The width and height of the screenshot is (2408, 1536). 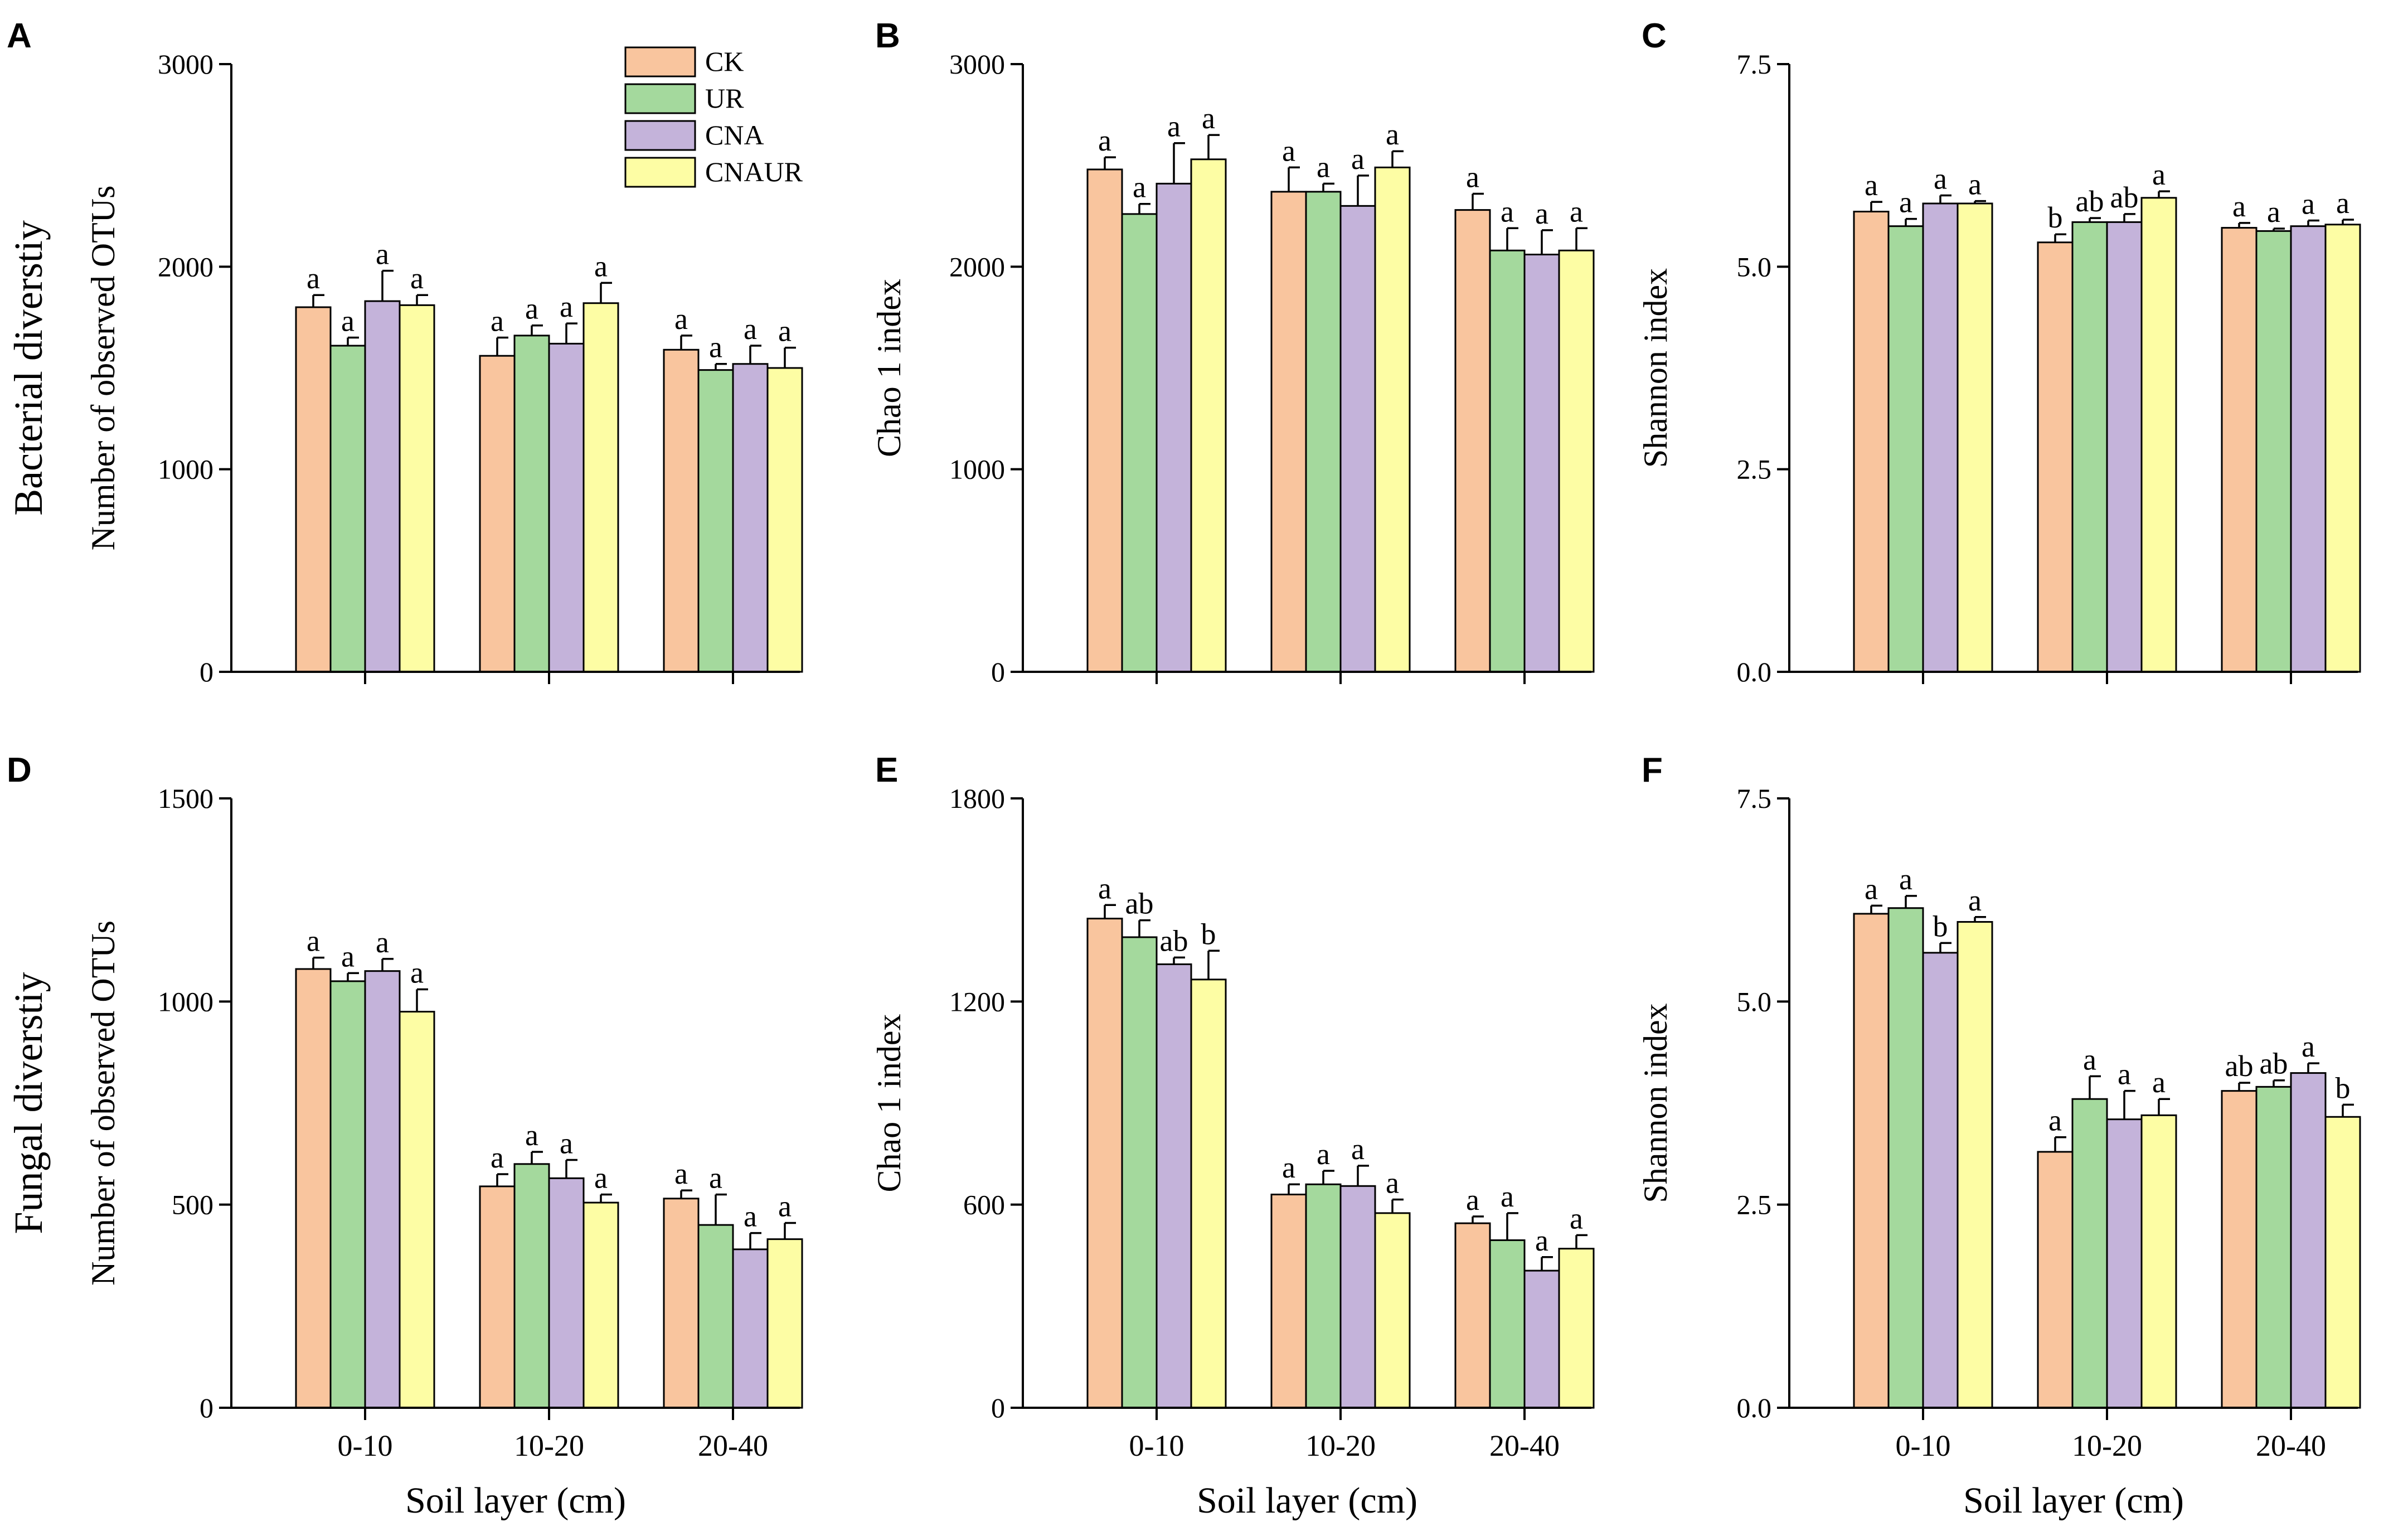 I want to click on y-tick-label: 3000, so click(x=185, y=64).